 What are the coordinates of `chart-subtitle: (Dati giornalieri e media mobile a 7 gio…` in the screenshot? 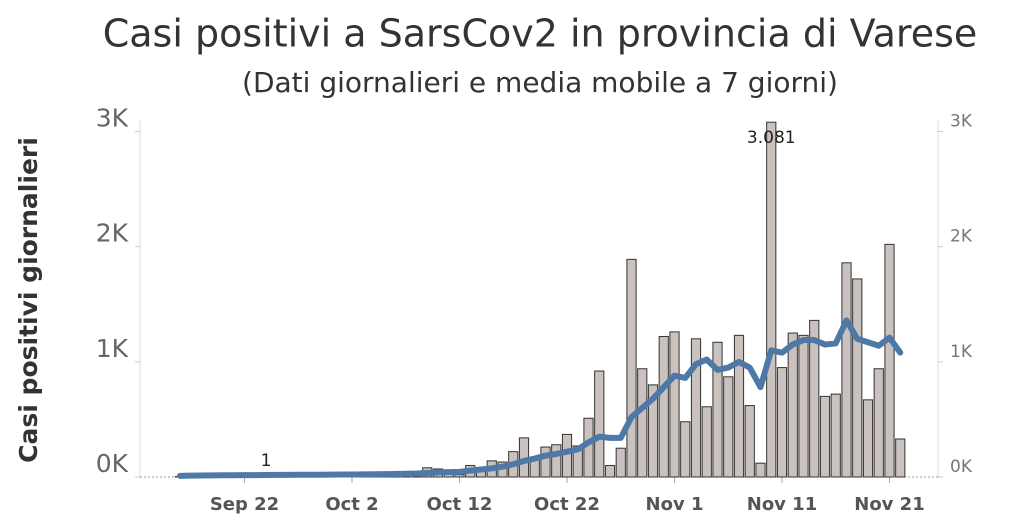 It's located at (540, 82).